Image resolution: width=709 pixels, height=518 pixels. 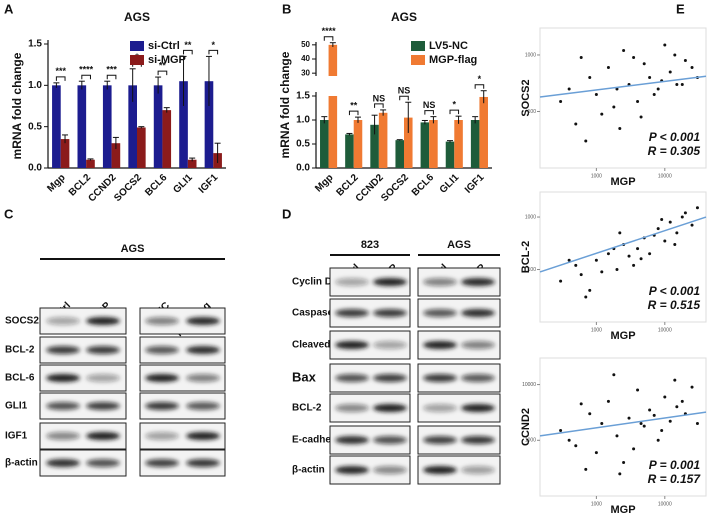 I want to click on legend-swatch, so click(x=418, y=46).